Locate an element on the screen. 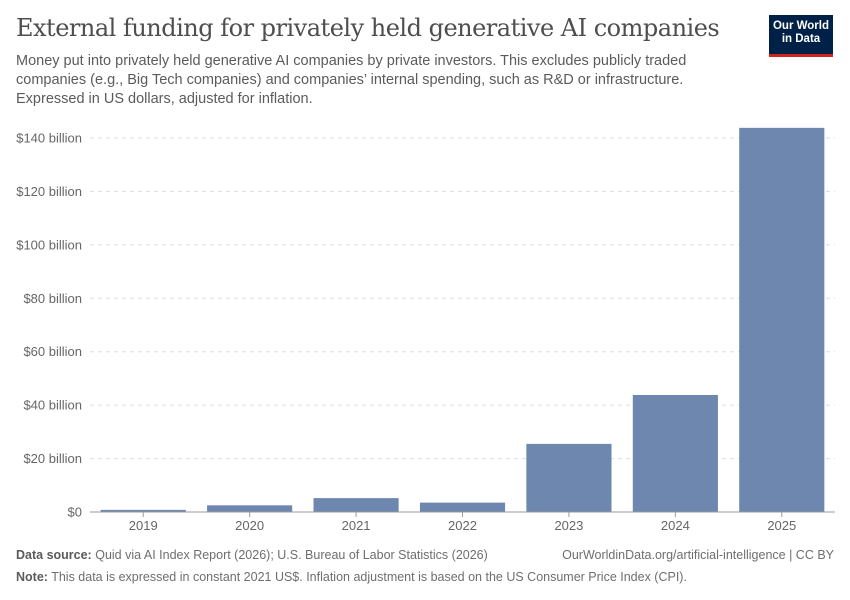  logo-line-1: Our World is located at coordinates (800, 26).